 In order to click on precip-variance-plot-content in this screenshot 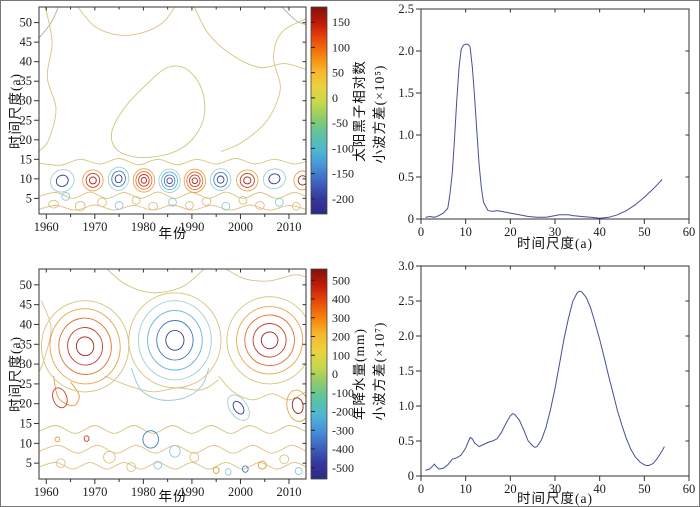, I will do `click(545, 380)`.